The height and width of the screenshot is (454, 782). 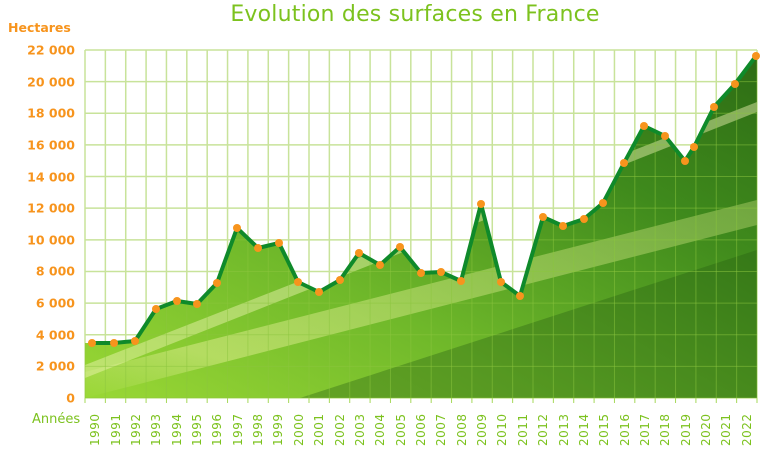 What do you see at coordinates (55, 335) in the screenshot?
I see `y-tick-label: 4 000` at bounding box center [55, 335].